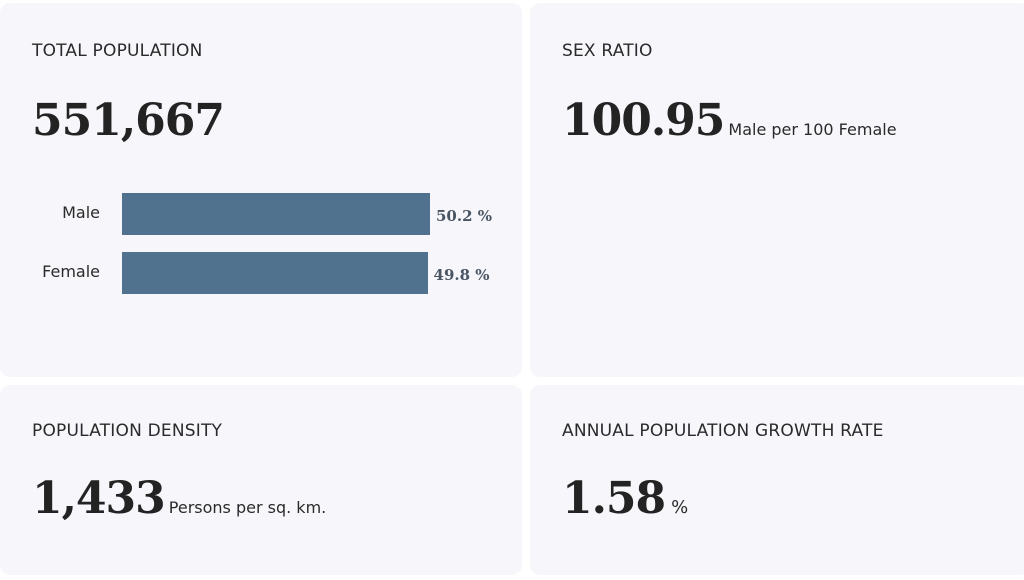 Image resolution: width=1024 pixels, height=580 pixels. I want to click on bar-value-male: 50.2 %, so click(464, 216).